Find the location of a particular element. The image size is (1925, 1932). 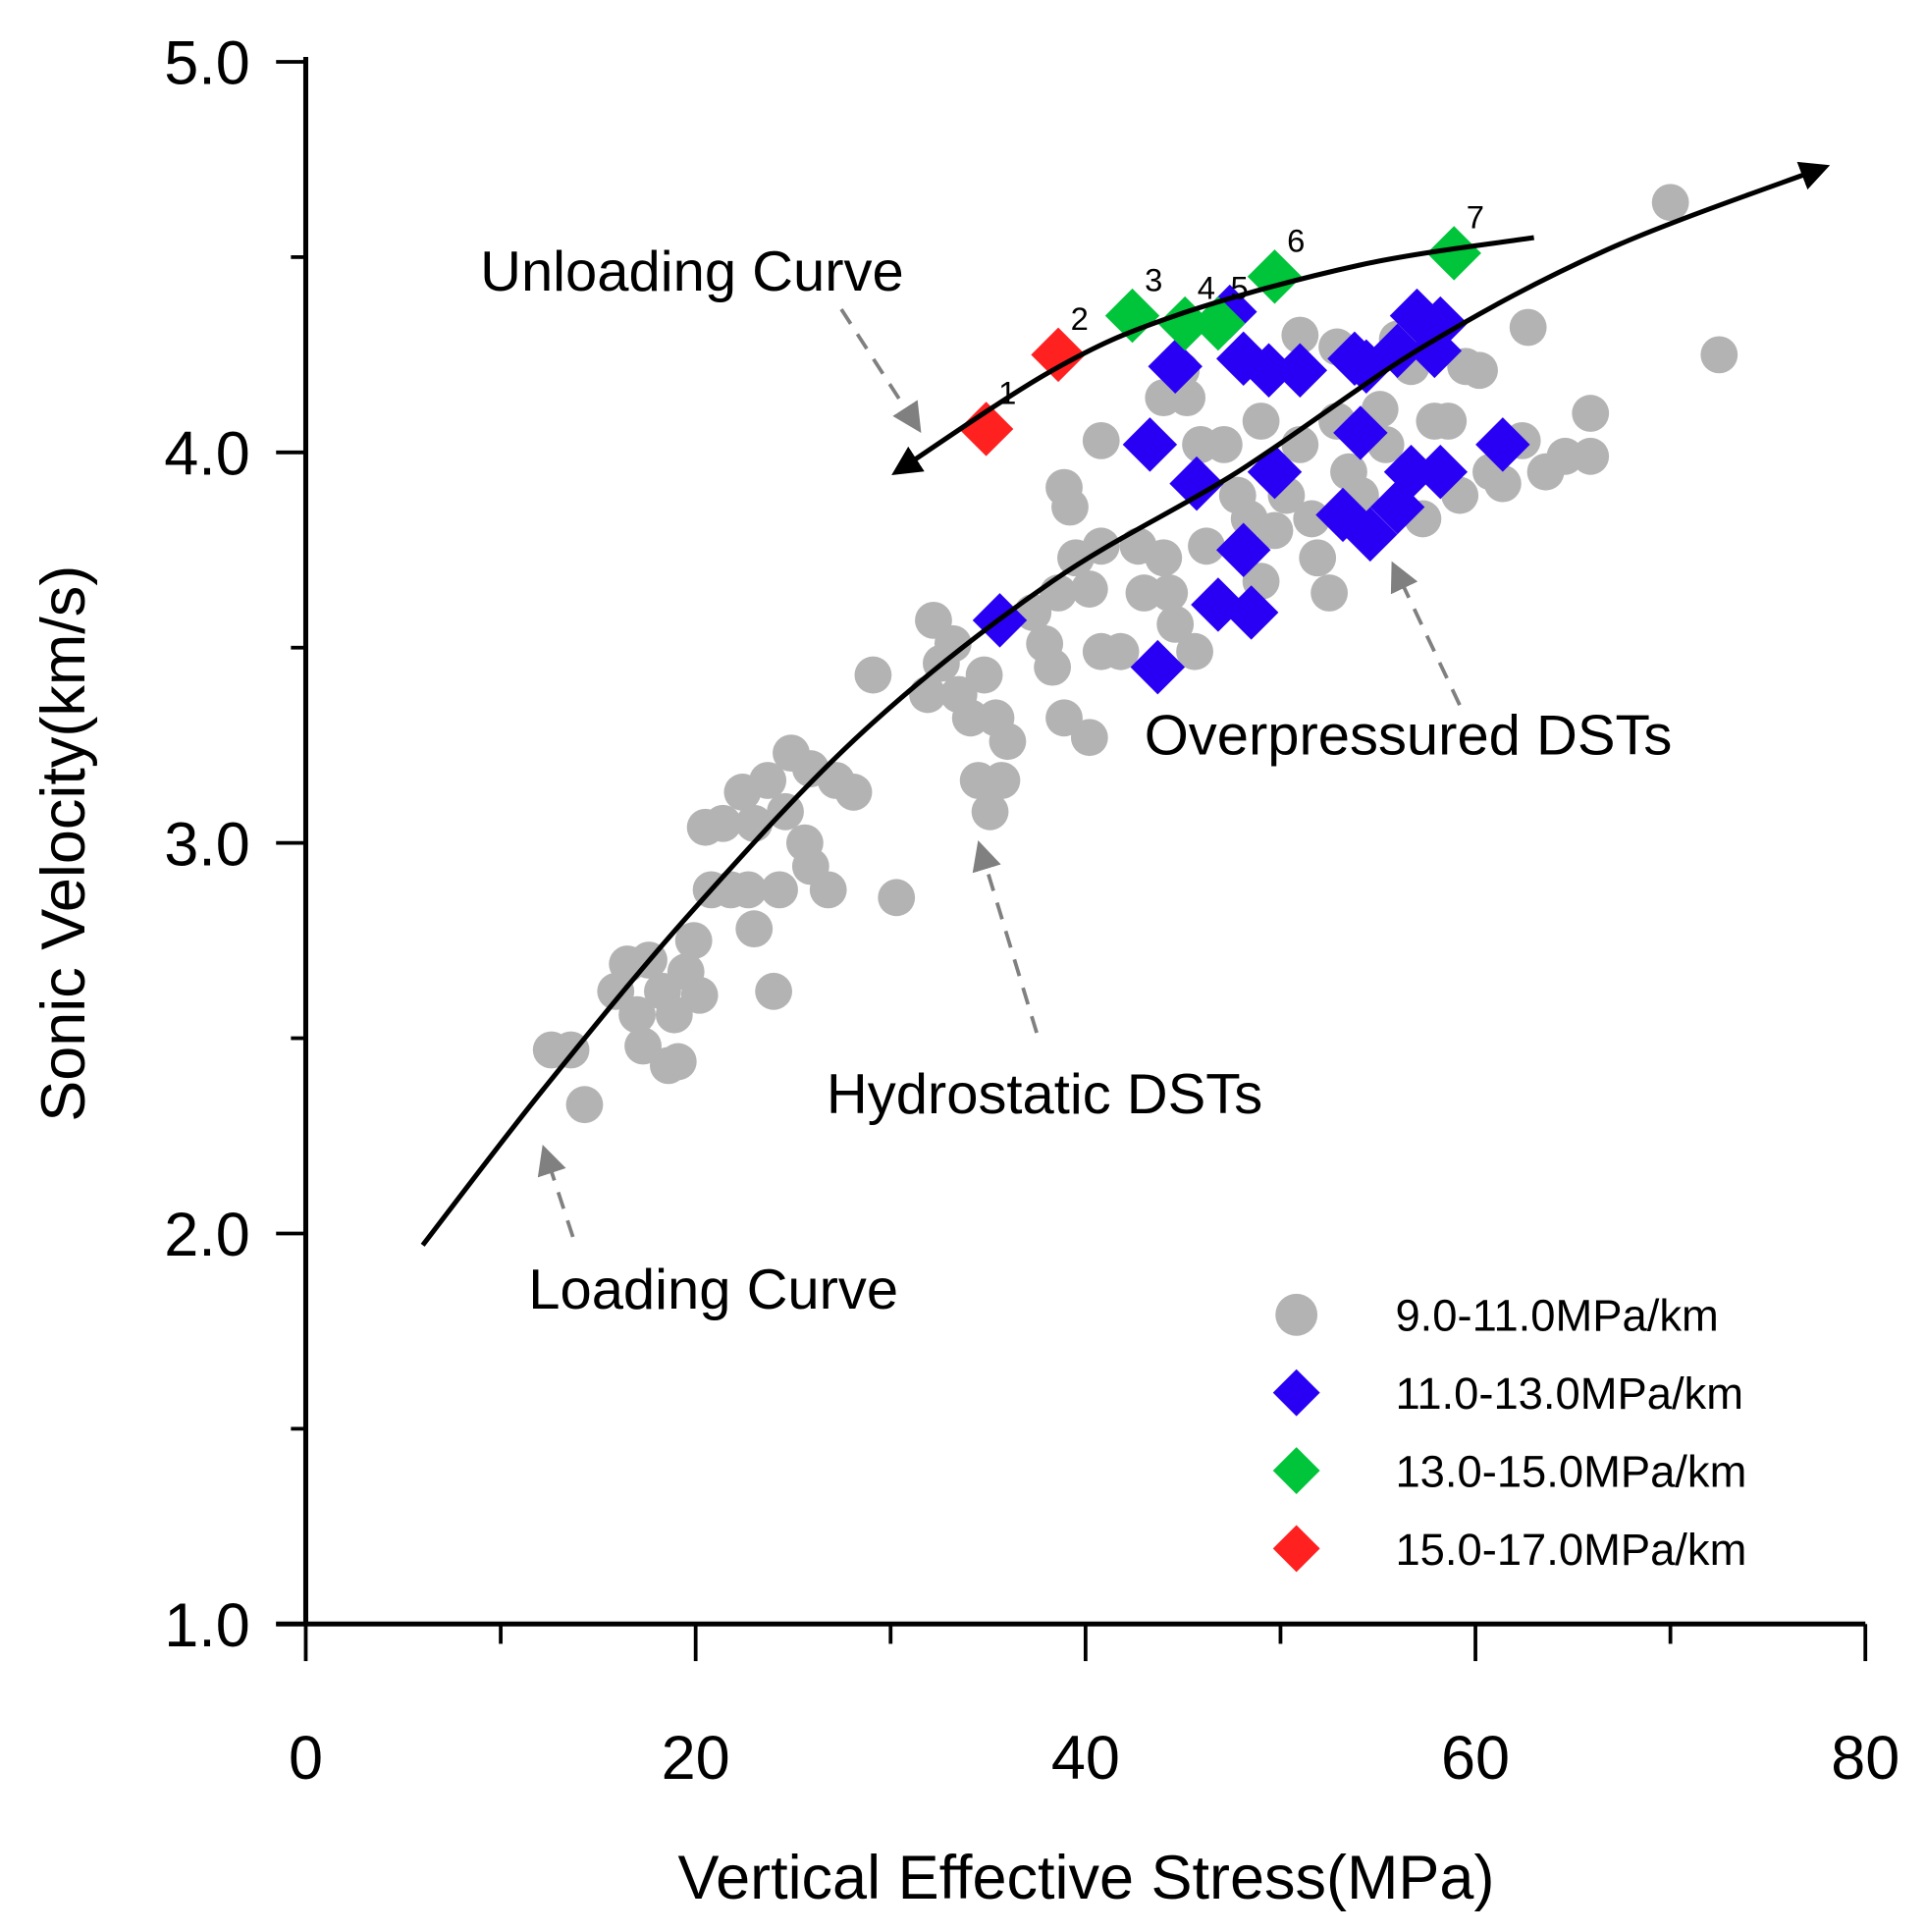

legend-label: 11.0-13.0MPa/km is located at coordinates (1569, 1393).